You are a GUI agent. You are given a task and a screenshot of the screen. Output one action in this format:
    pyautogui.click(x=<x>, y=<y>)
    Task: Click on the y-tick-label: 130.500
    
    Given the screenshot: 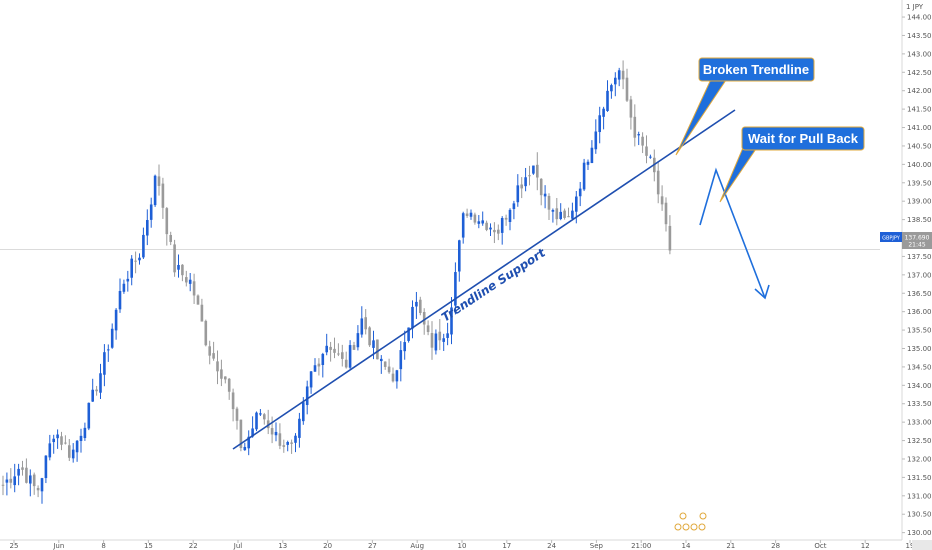 What is the action you would take?
    pyautogui.click(x=919, y=515)
    